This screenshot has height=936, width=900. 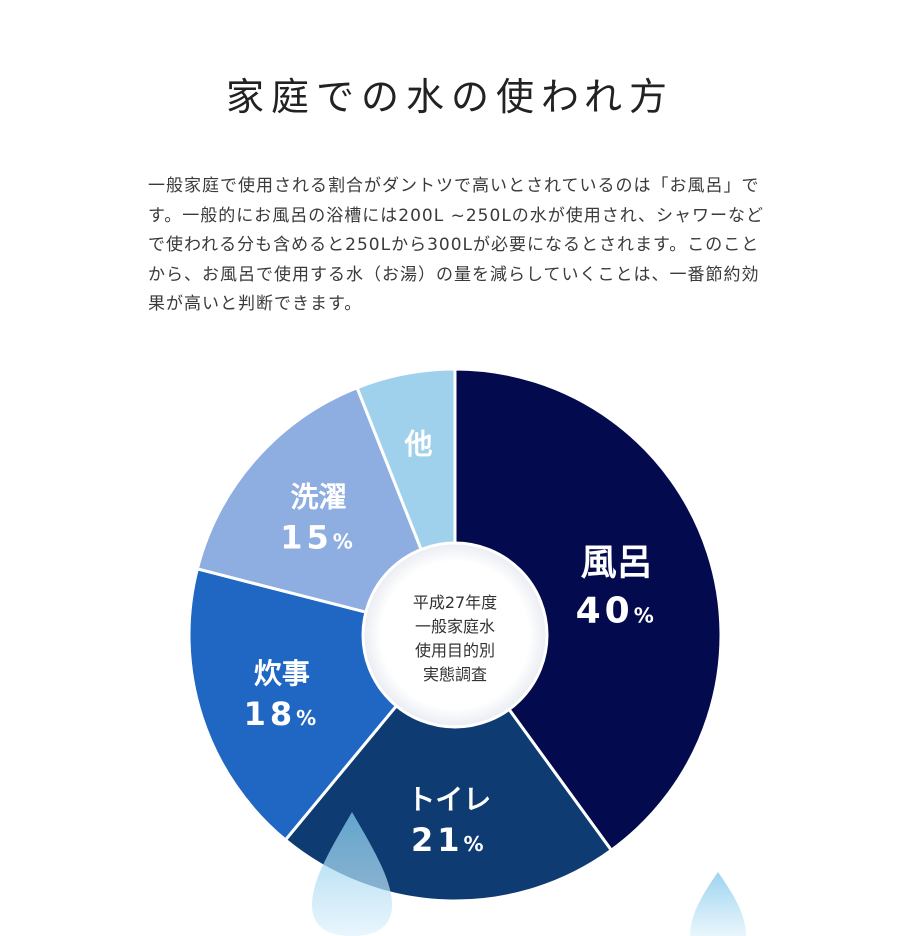 What do you see at coordinates (282, 673) in the screenshot?
I see `slice-category-label: 炊事` at bounding box center [282, 673].